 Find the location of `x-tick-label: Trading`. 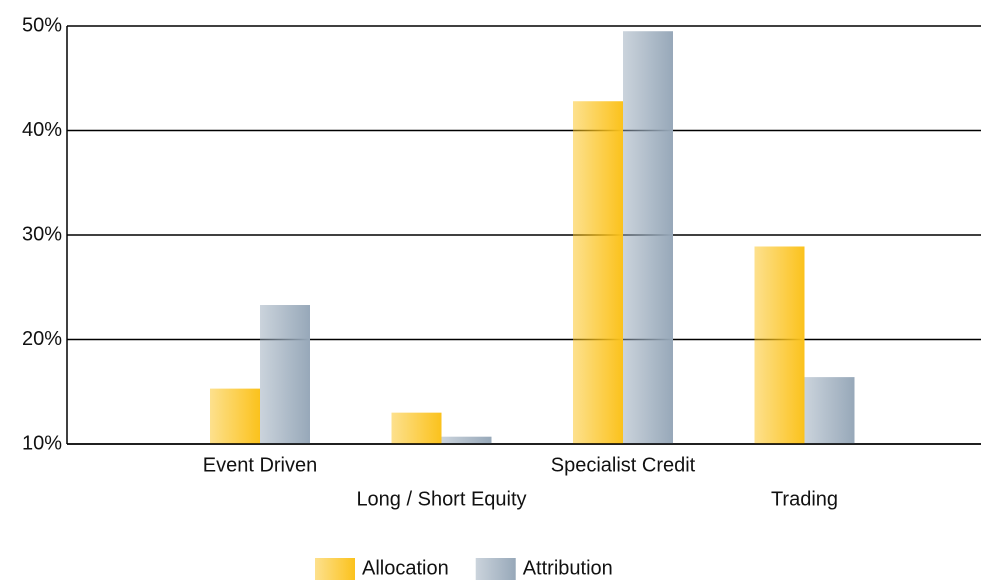

x-tick-label: Trading is located at coordinates (804, 499).